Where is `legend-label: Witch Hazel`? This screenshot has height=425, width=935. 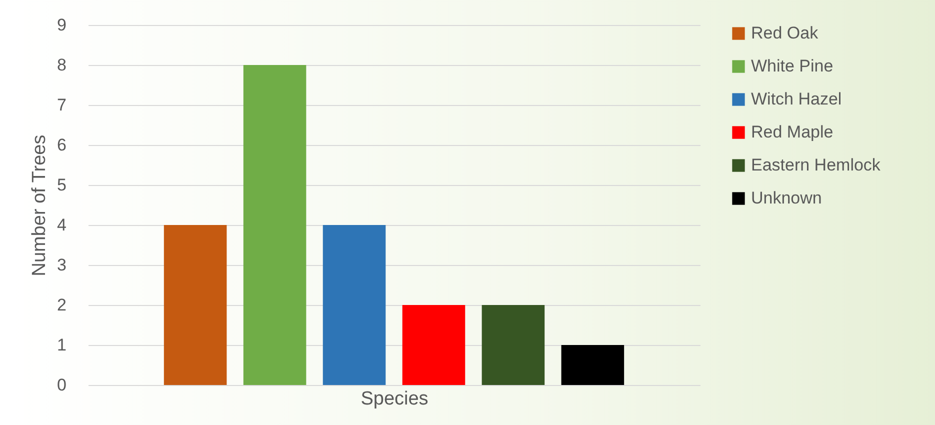
legend-label: Witch Hazel is located at coordinates (796, 99).